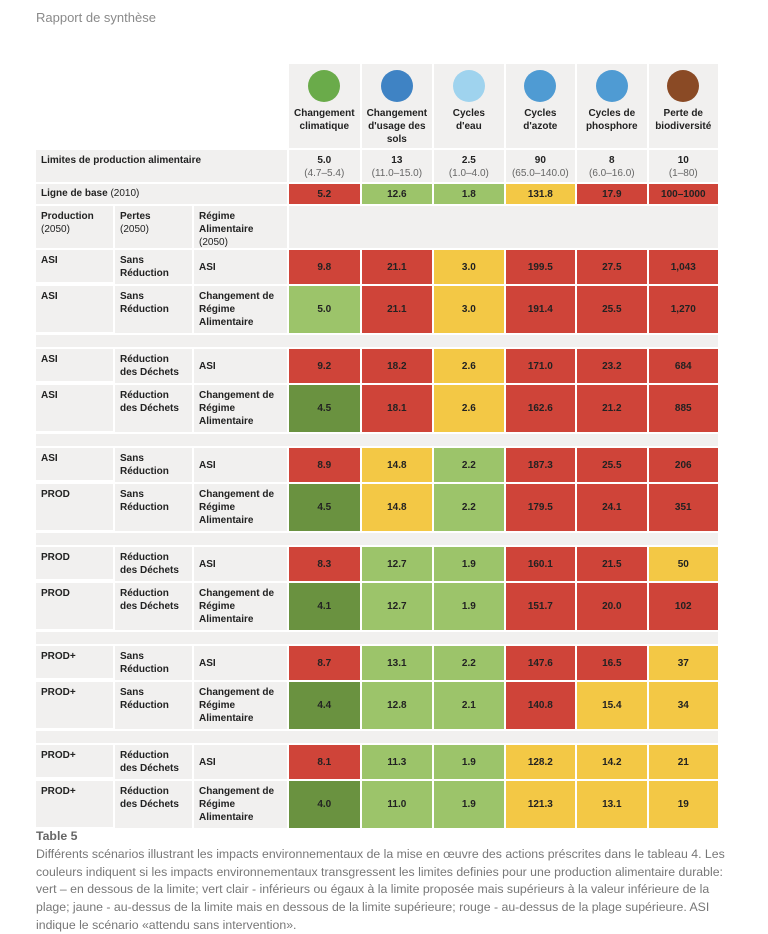 The image size is (768, 934). I want to click on subheader: Régime Alimentaire (2050), so click(240, 227).